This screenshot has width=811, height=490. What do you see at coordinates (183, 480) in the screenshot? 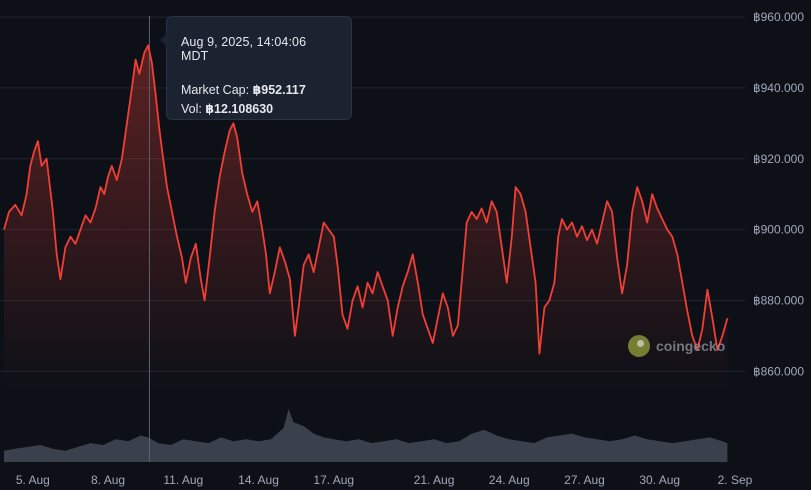
I see `x-tick-label: 11. Aug` at bounding box center [183, 480].